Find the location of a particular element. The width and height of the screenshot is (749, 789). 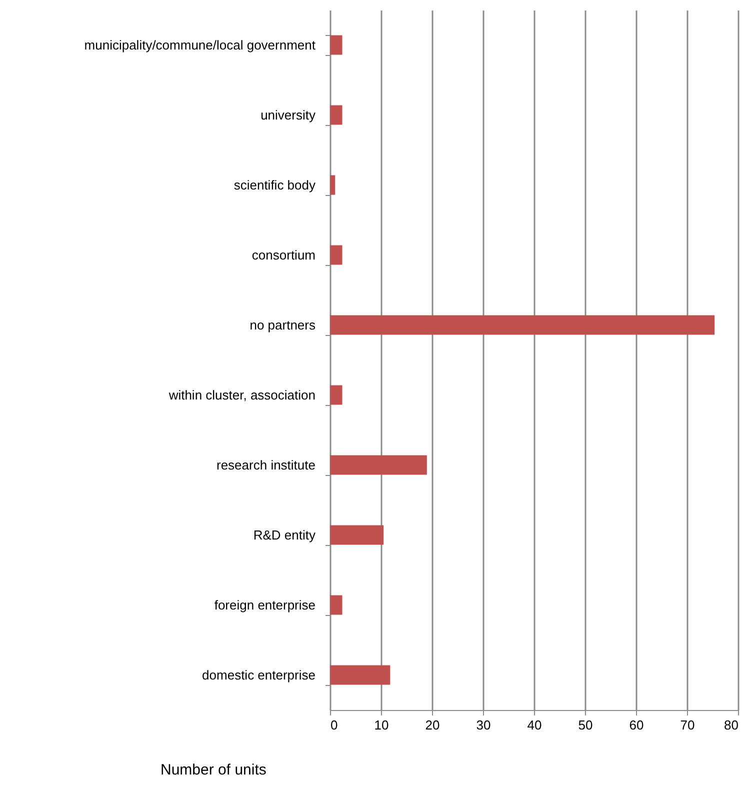

y-tick-label: municipality/commune/local government is located at coordinates (200, 45).